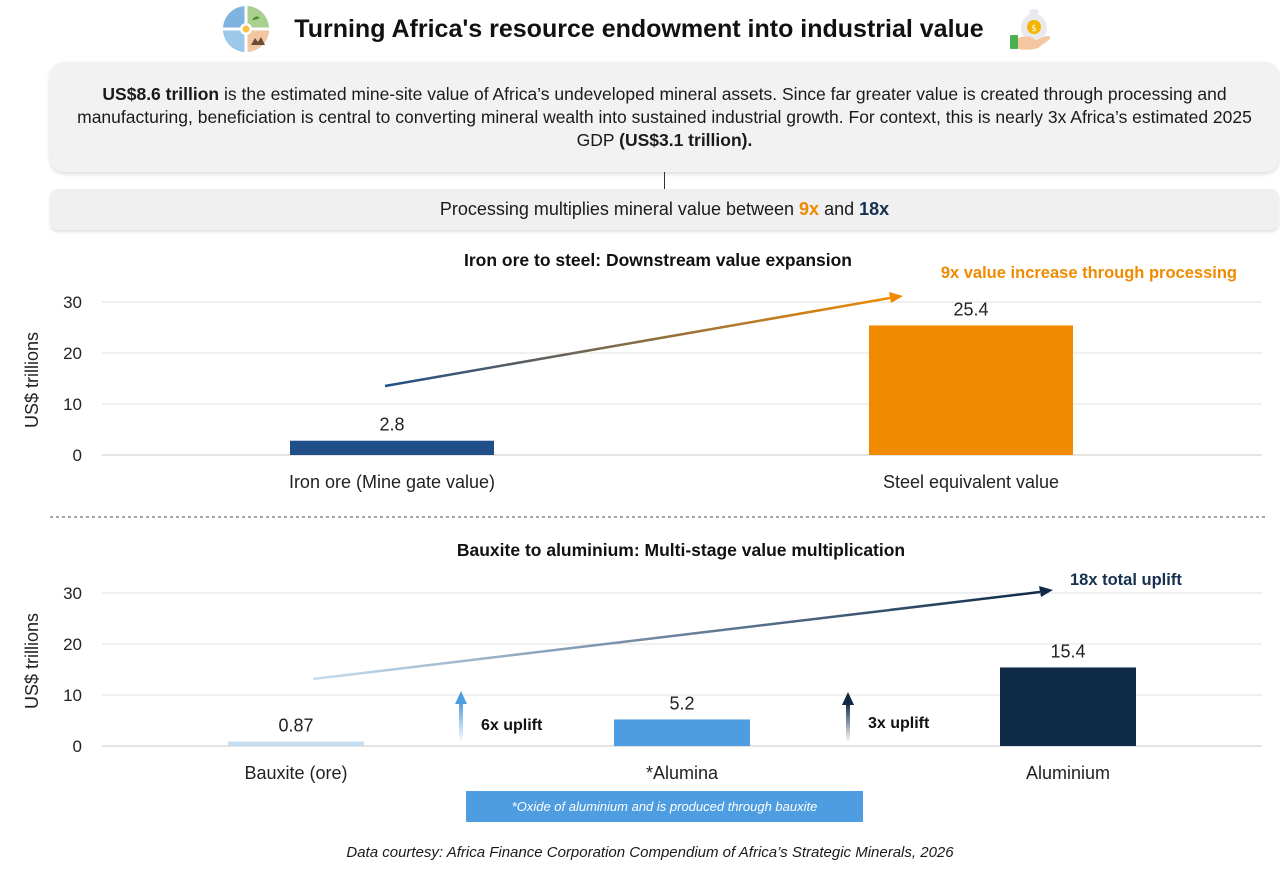 This screenshot has width=1280, height=874. Describe the element at coordinates (72, 404) in the screenshot. I see `chart1-y-tick-label: 10` at that location.